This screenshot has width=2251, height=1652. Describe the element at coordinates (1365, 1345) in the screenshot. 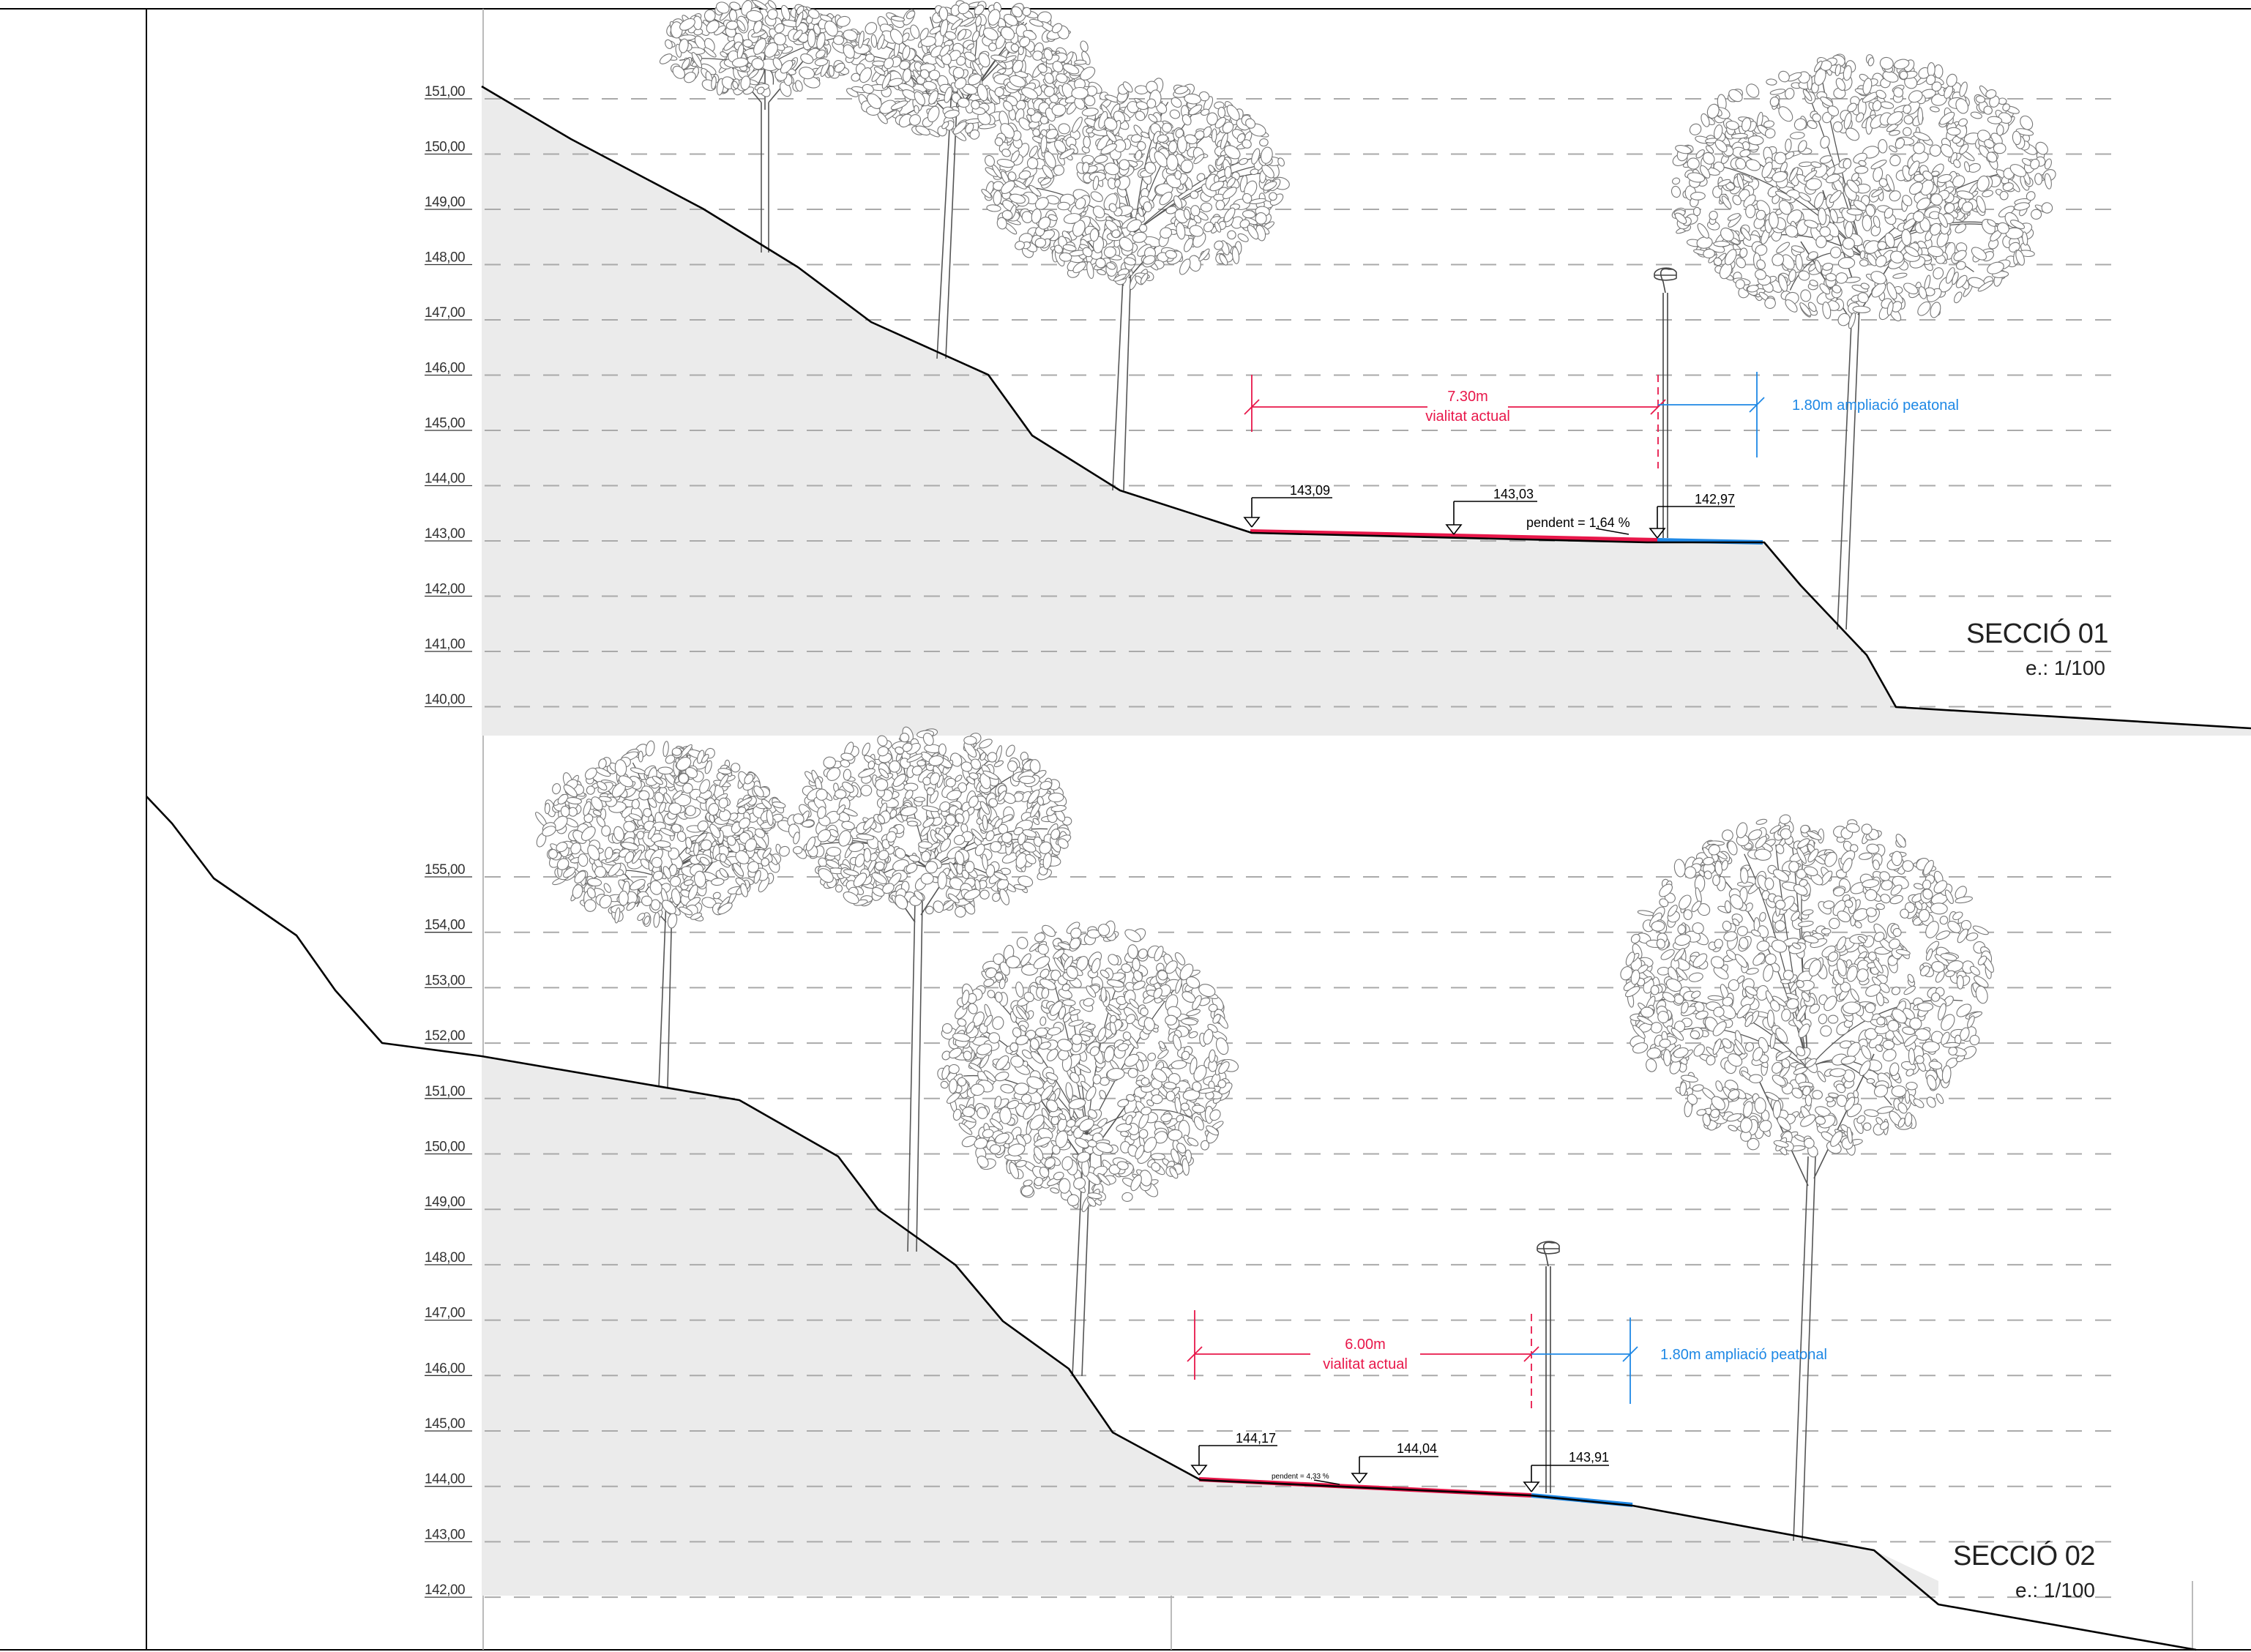

I see `road-width-label: 6.00m` at that location.